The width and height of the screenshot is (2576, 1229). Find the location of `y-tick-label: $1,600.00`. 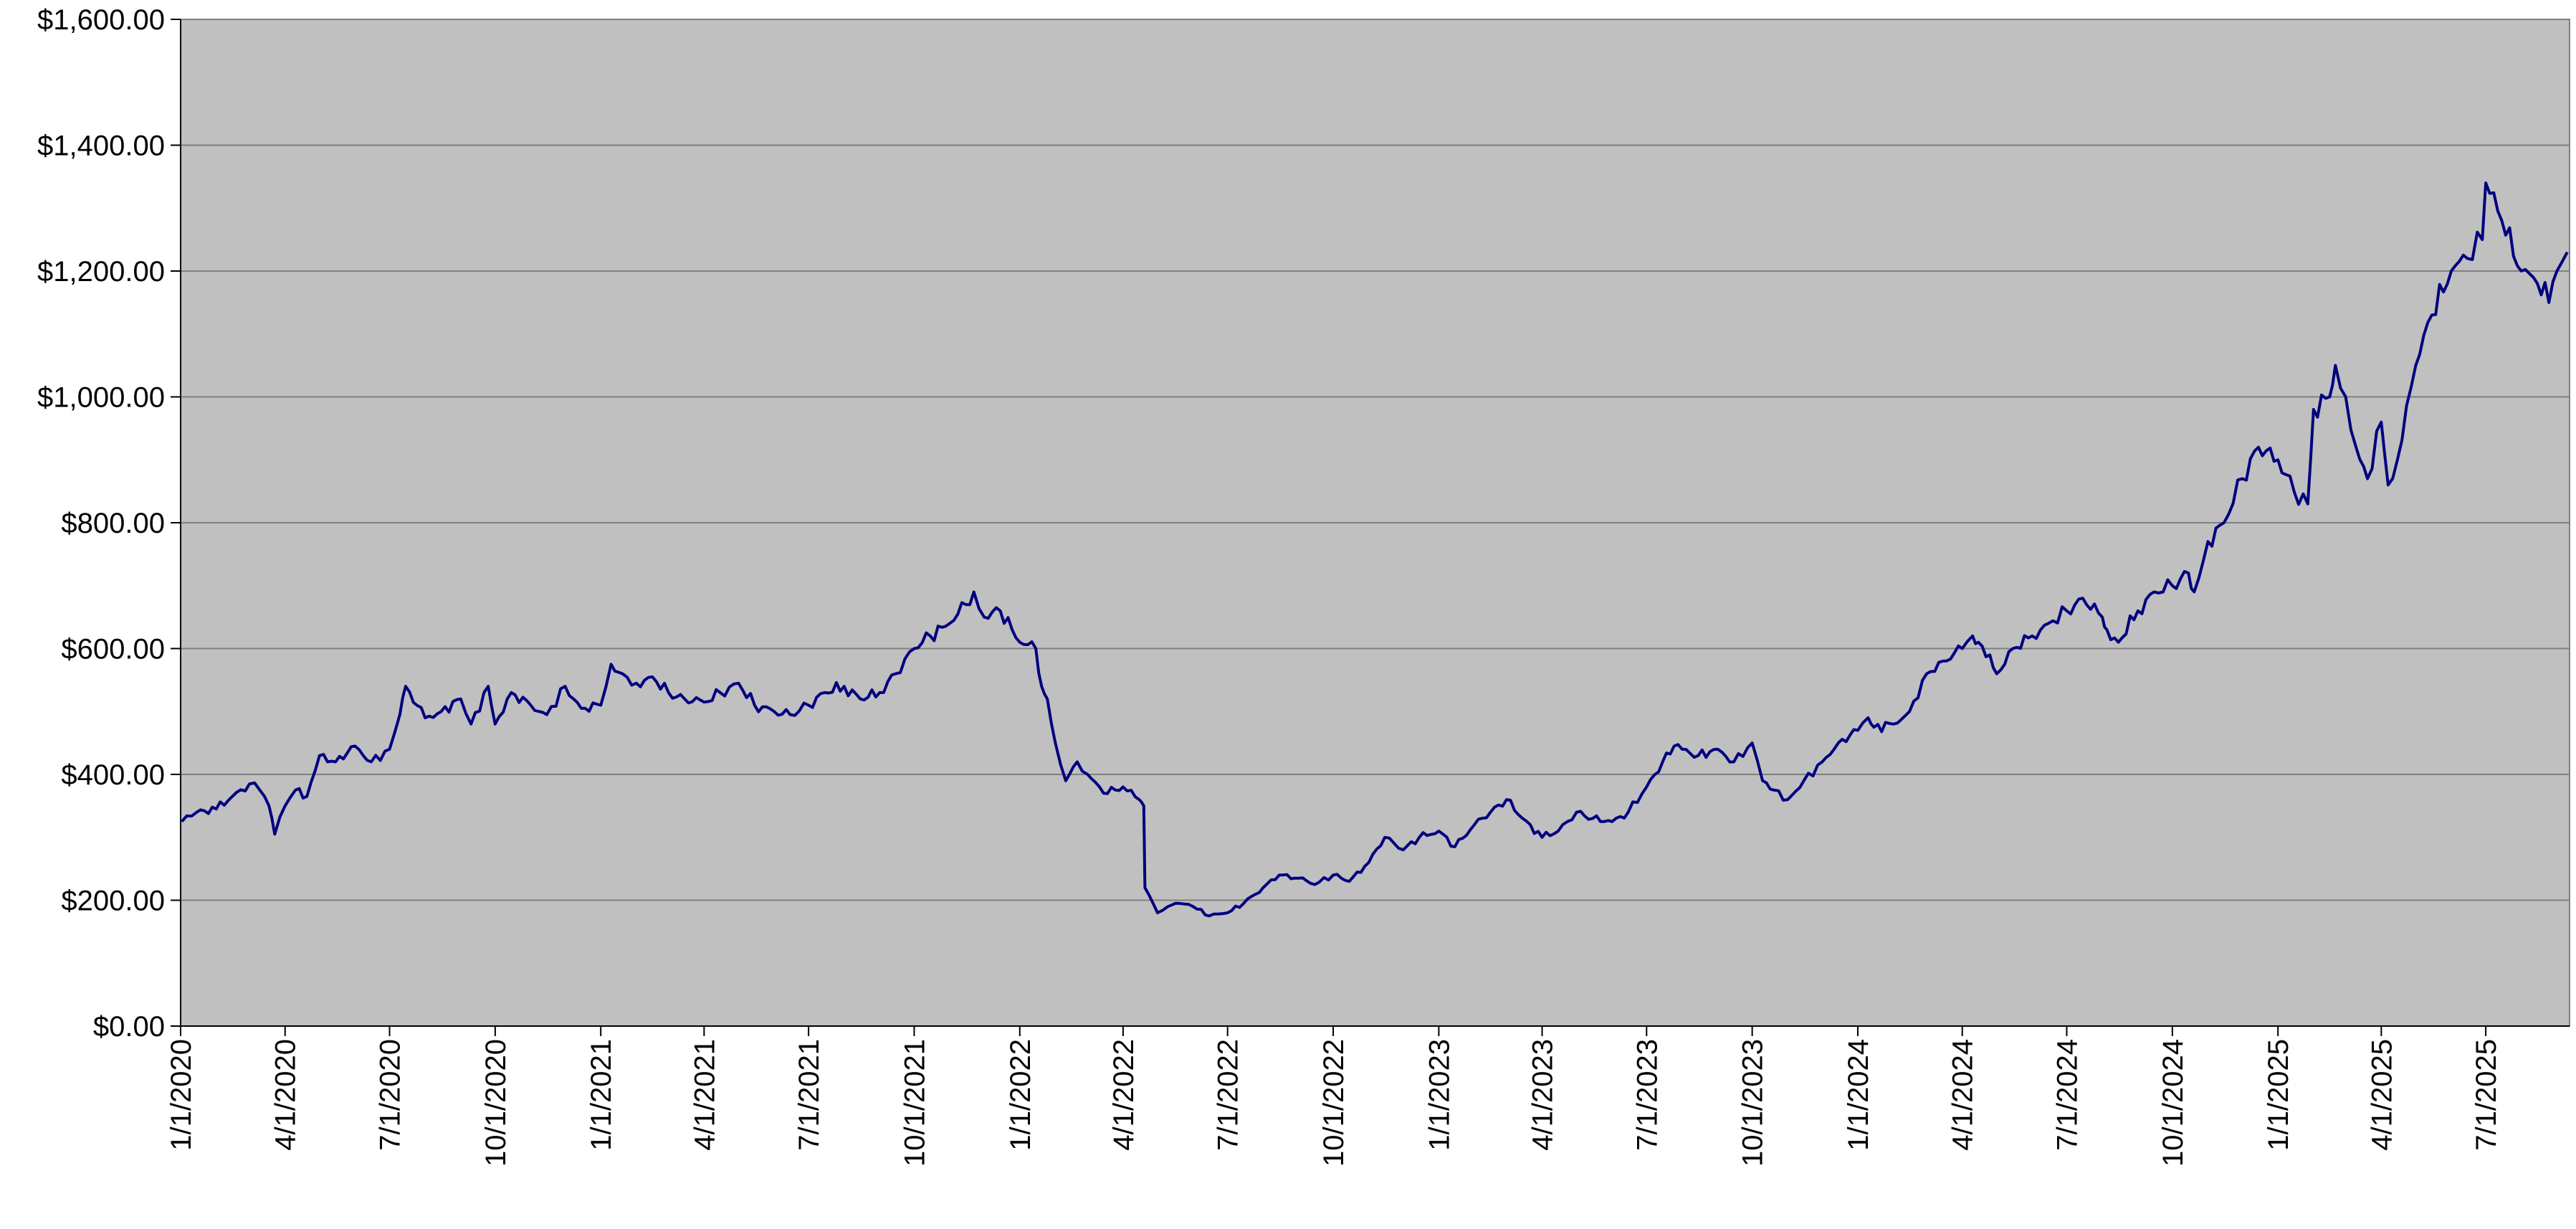

y-tick-label: $1,600.00 is located at coordinates (101, 20).